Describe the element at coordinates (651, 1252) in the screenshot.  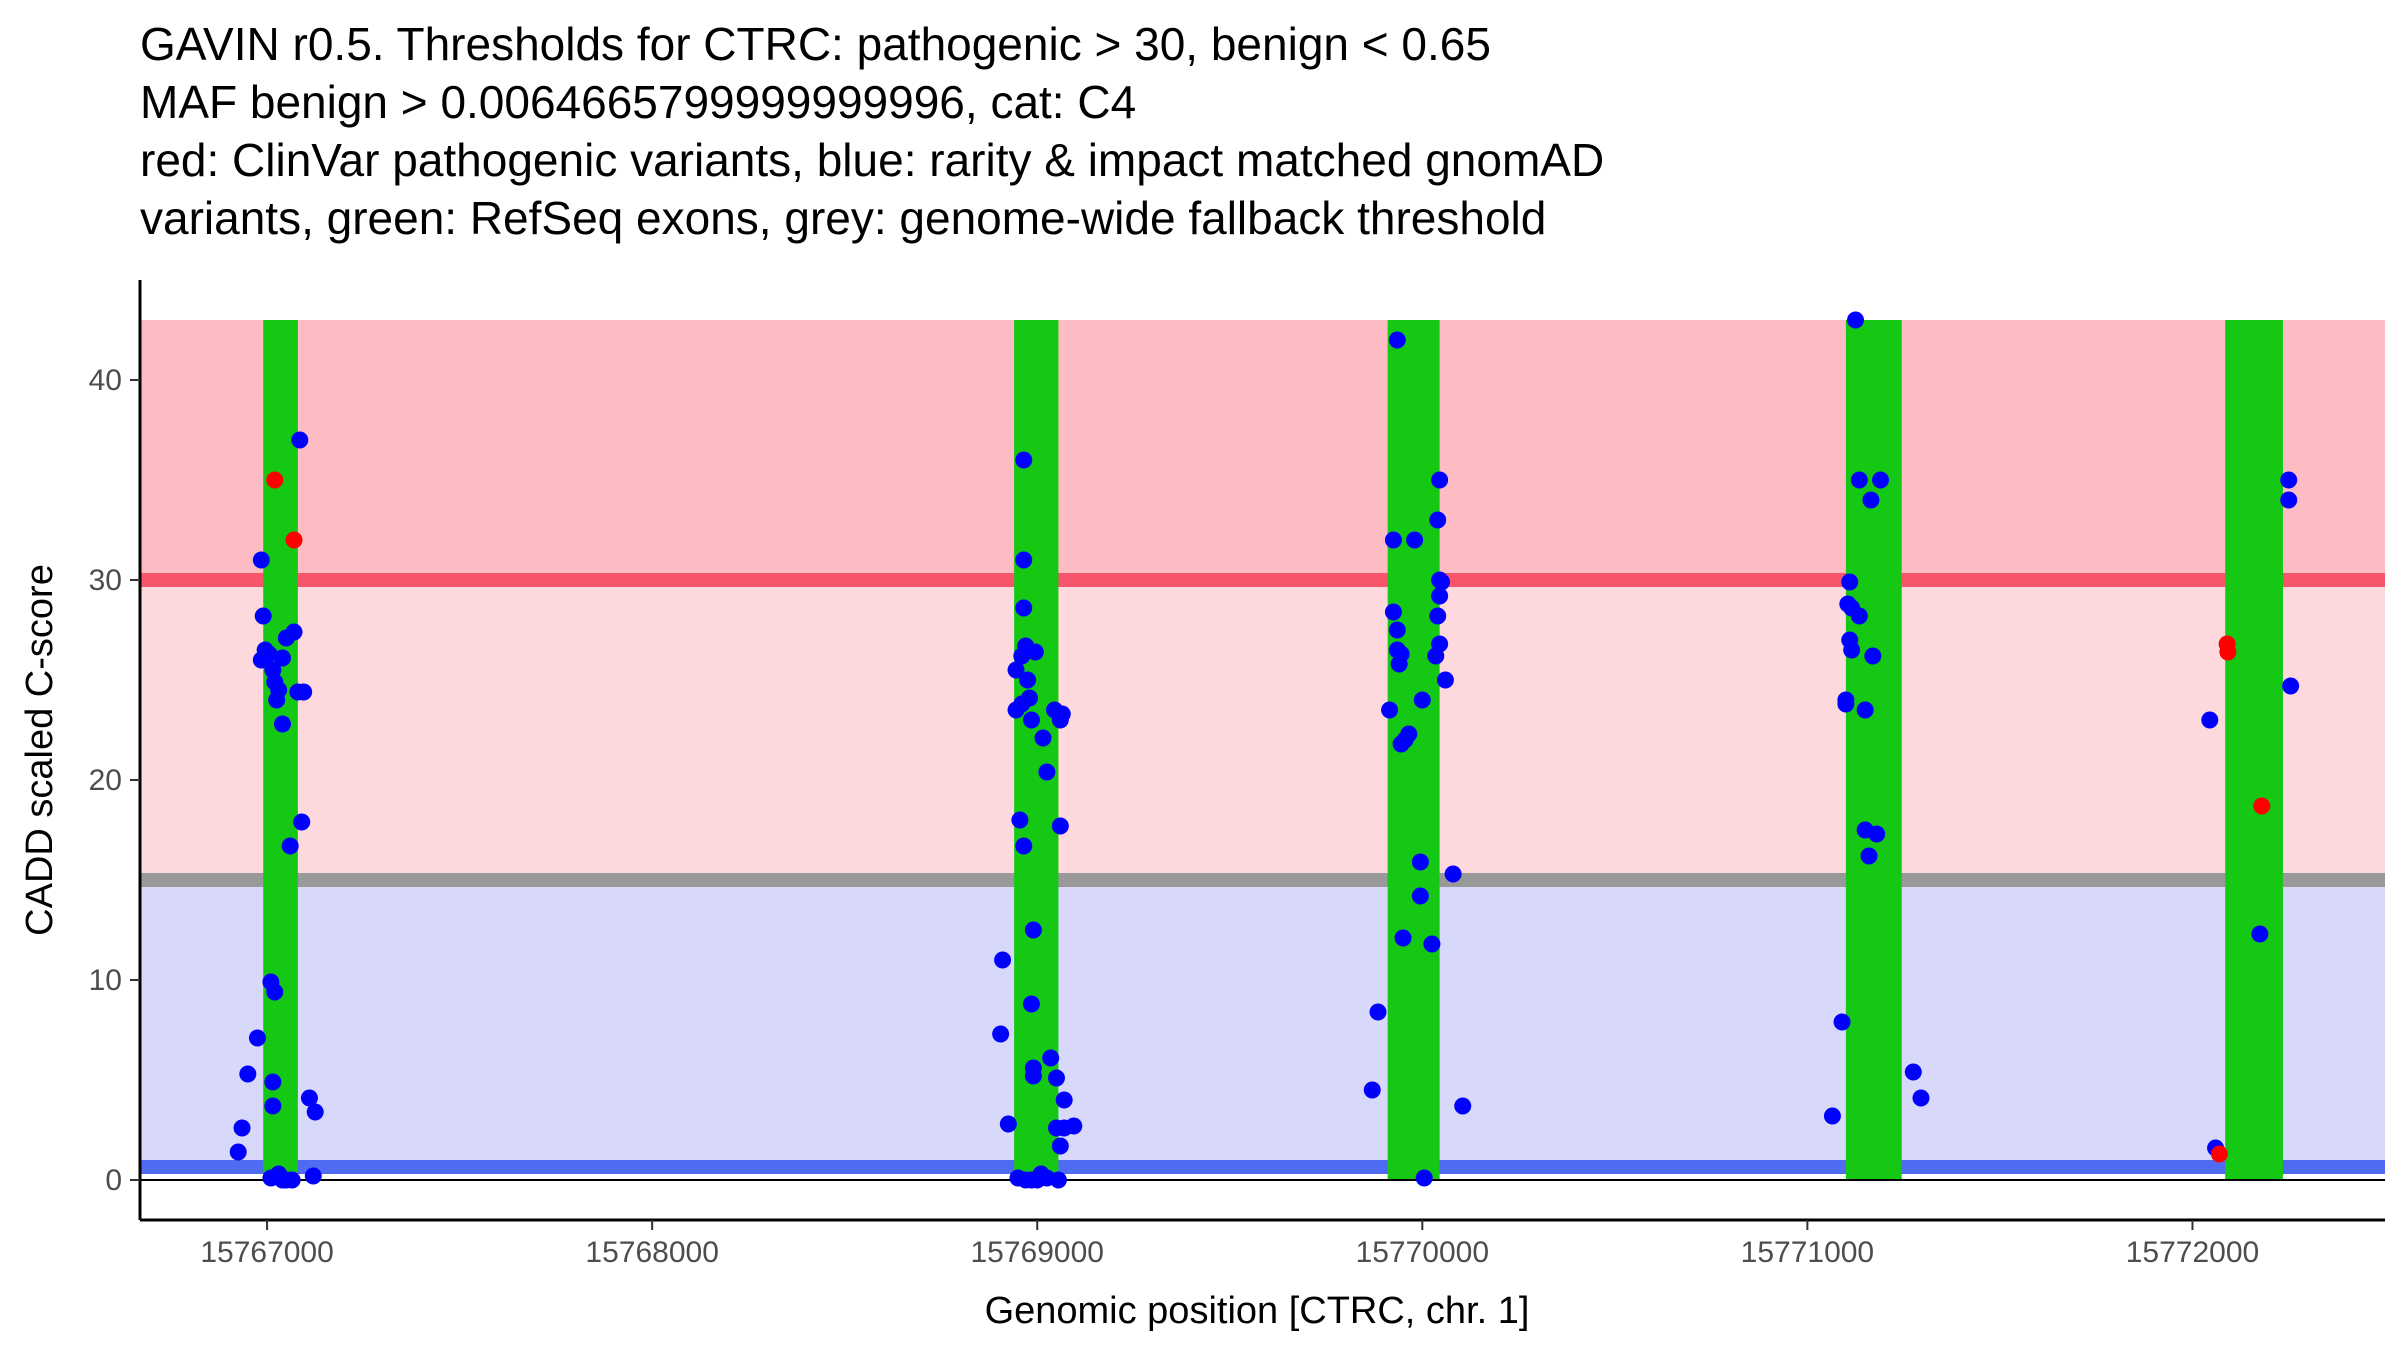
I see `x-tick-label: 15768000` at that location.